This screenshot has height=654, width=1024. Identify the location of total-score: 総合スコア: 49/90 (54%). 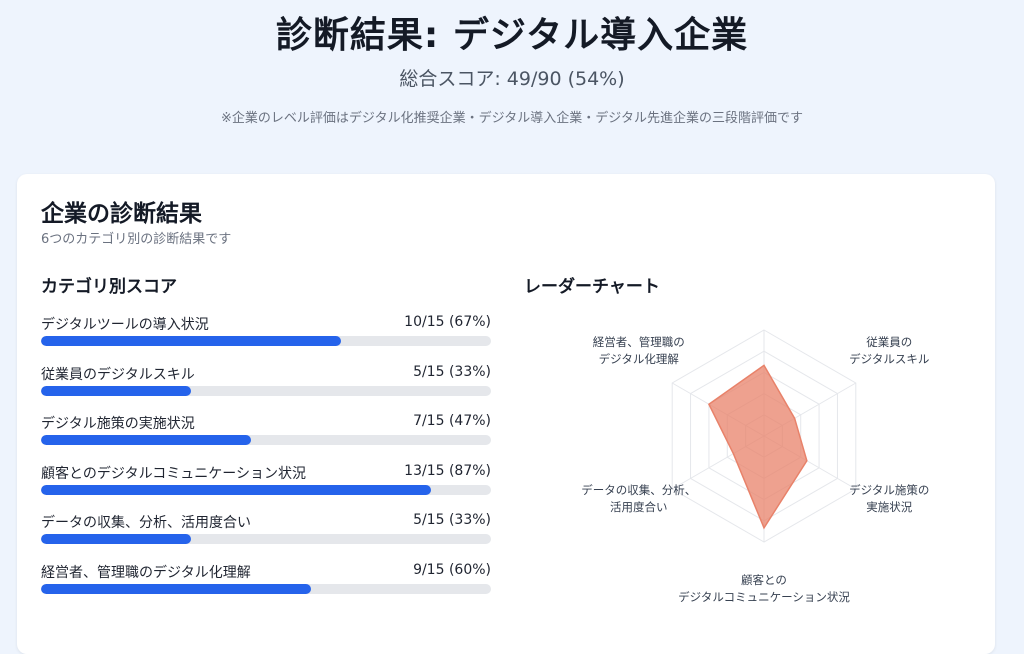
(512, 79).